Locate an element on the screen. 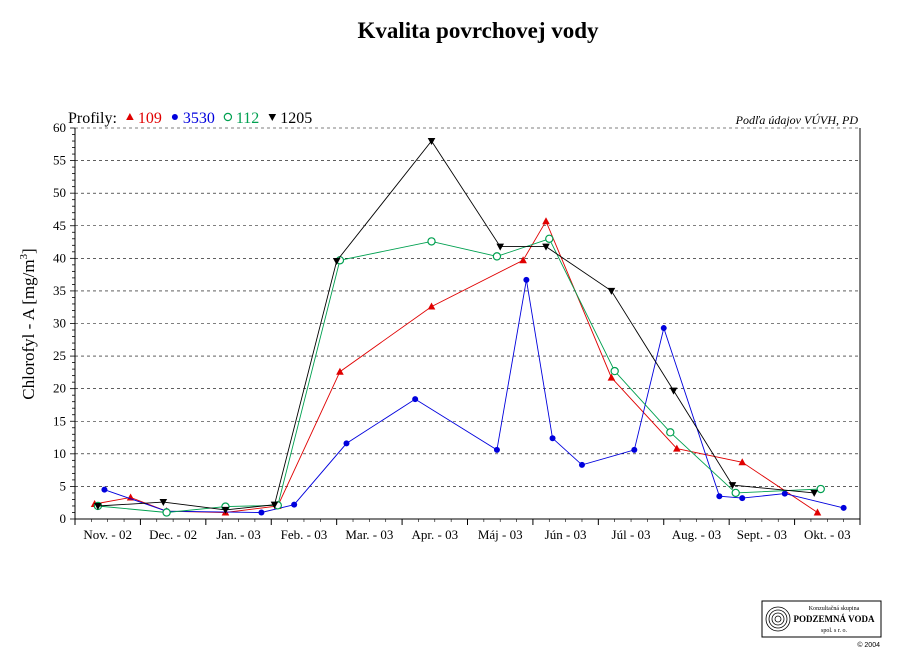 The width and height of the screenshot is (900, 661). x-tick-label: Júl - 03 is located at coordinates (631, 534).